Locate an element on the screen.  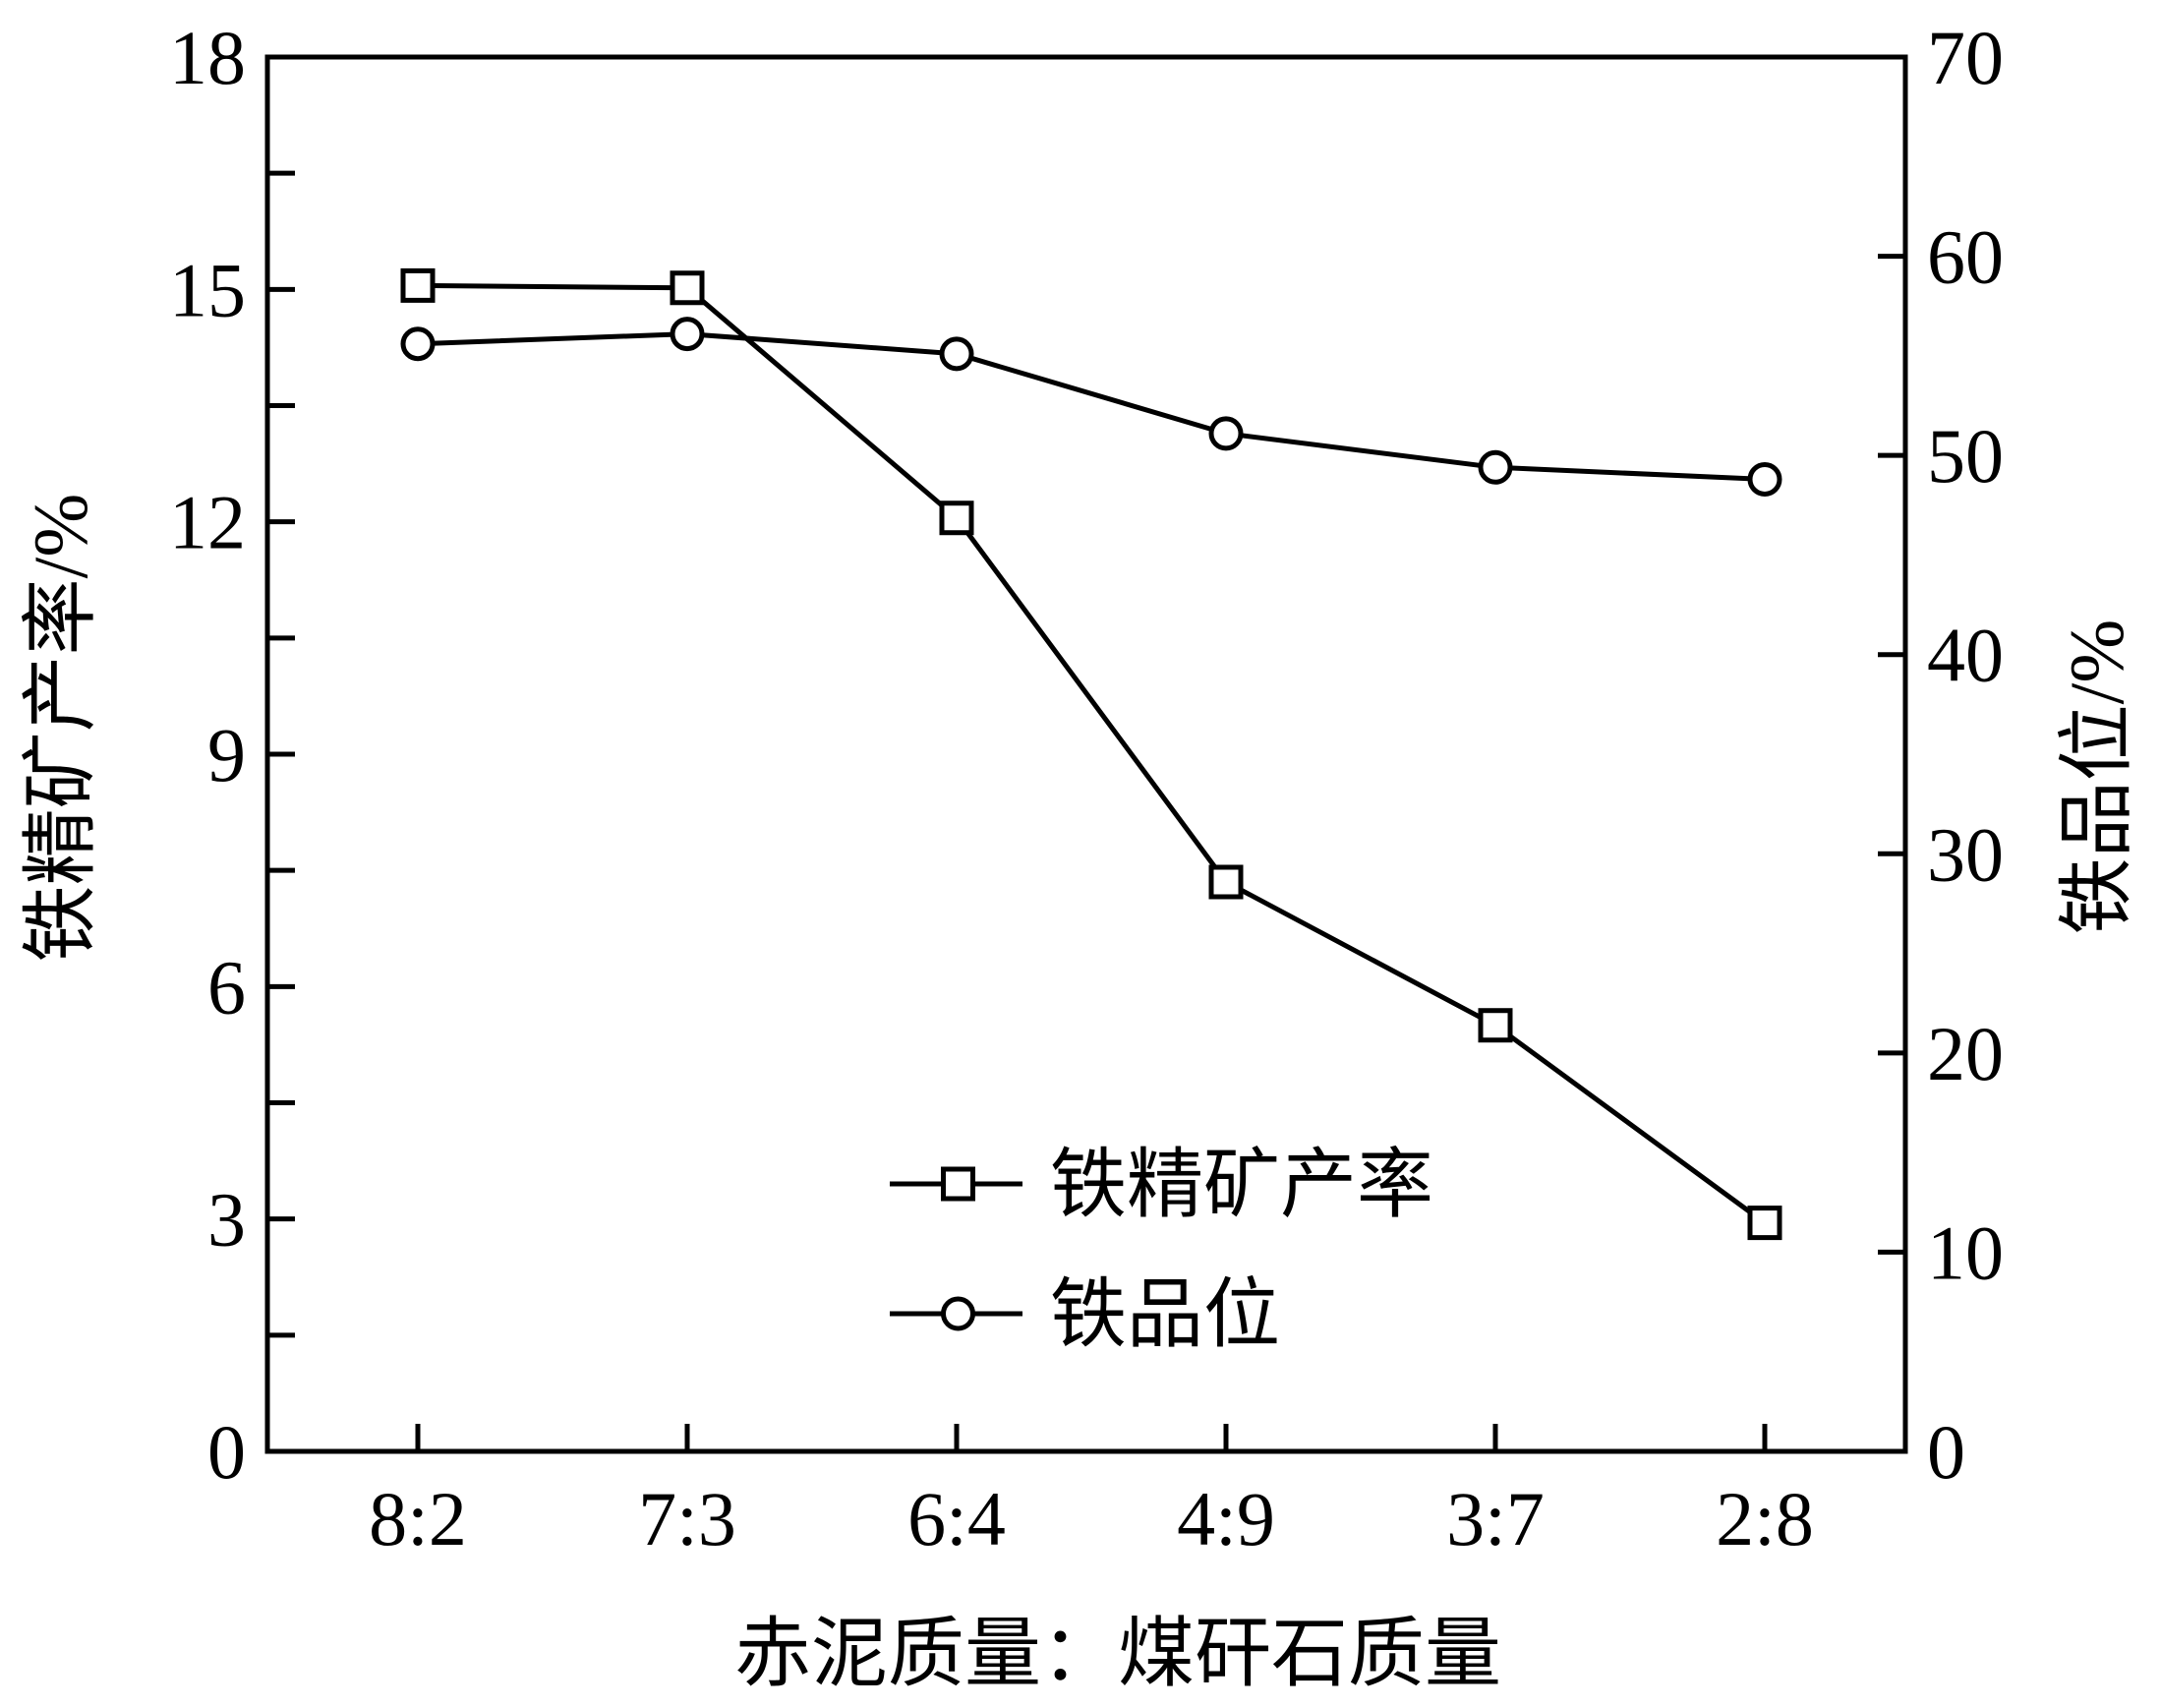
legend-item: 铁品位 is located at coordinates (1085, 1314).